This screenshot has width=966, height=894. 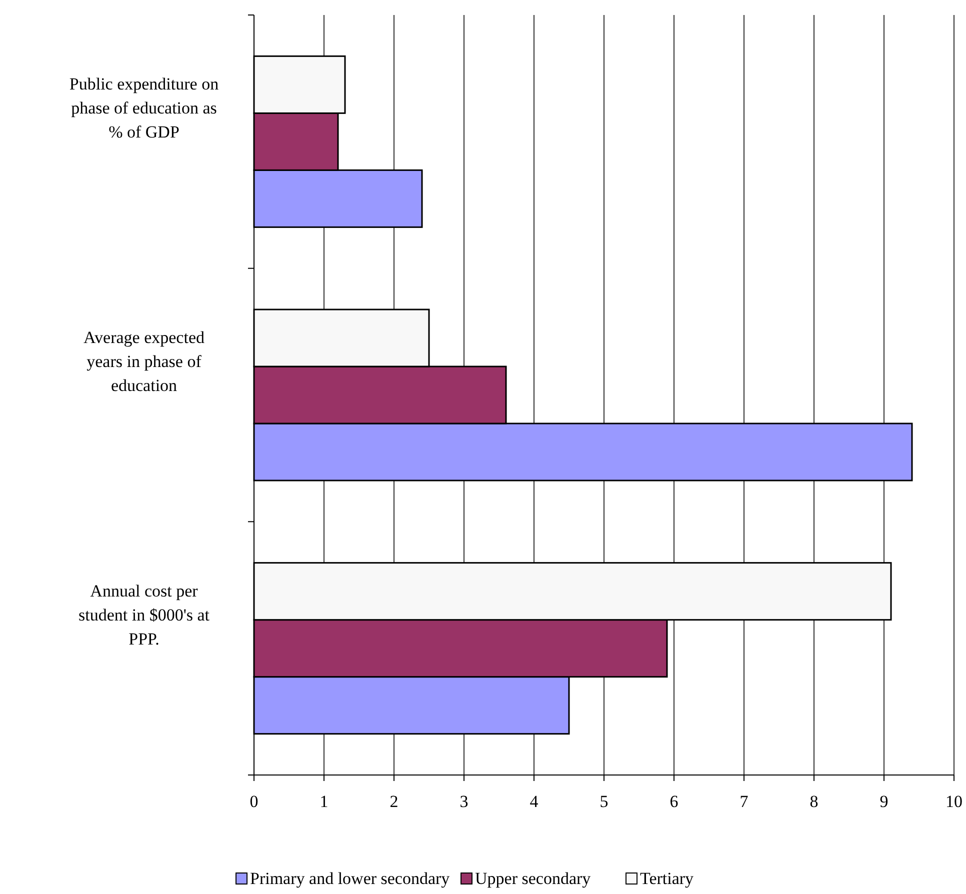 I want to click on x-tick-label: 3, so click(x=464, y=801).